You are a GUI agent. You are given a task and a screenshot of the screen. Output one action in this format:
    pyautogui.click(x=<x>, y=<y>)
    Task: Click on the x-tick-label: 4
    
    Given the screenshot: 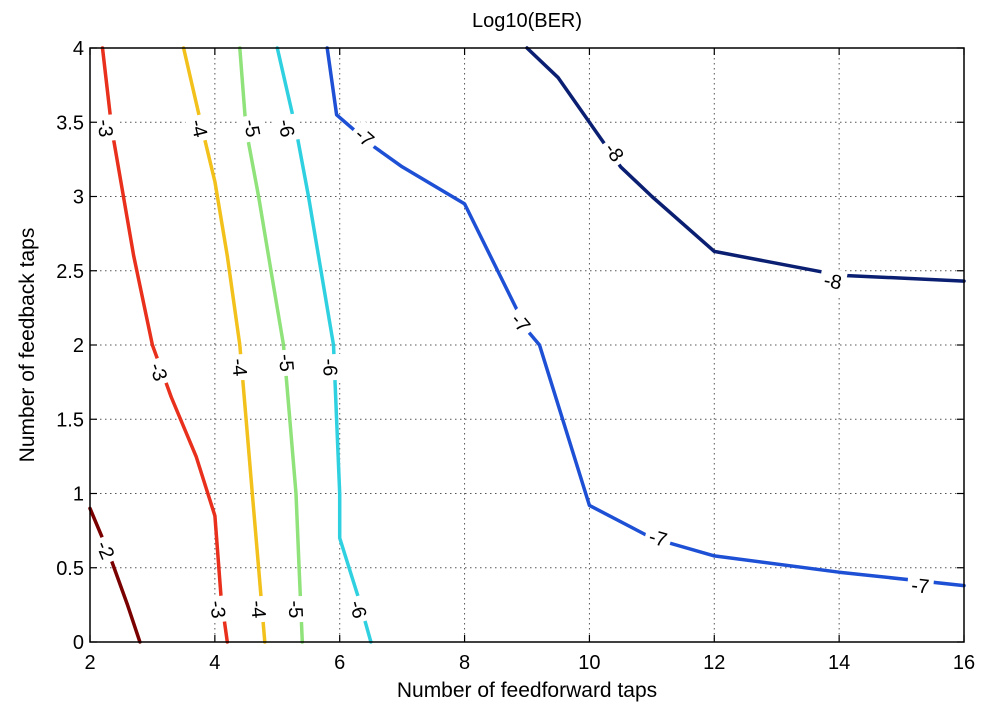 What is the action you would take?
    pyautogui.click(x=214, y=663)
    